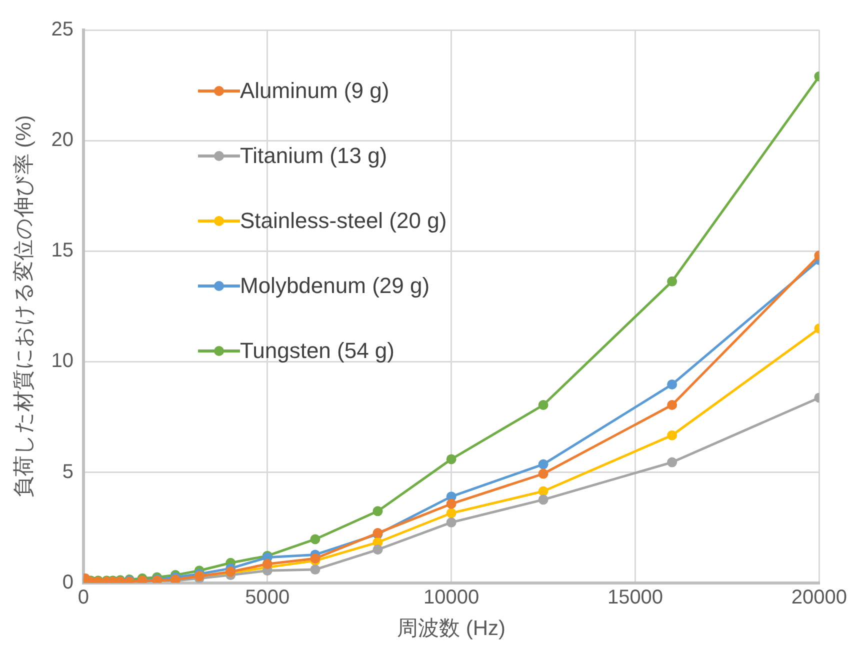 The image size is (858, 654). I want to click on legend-label: Stainless-steel (20 g), so click(343, 221).